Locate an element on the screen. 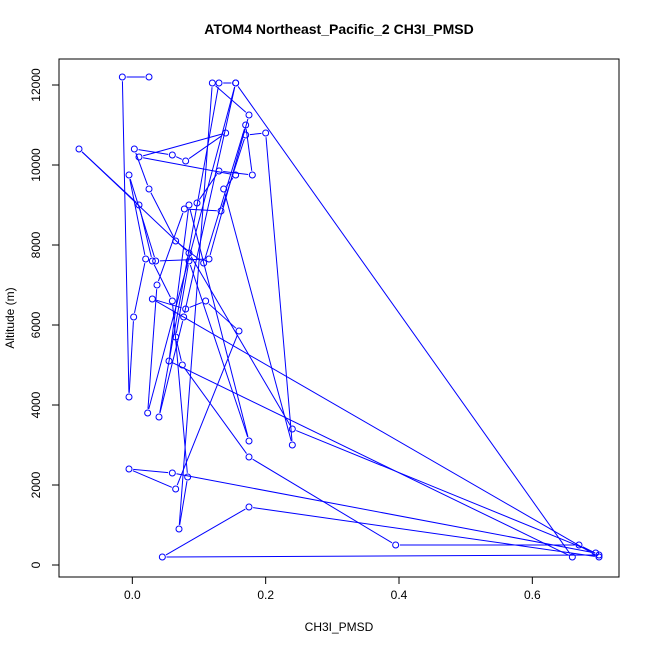 Image resolution: width=650 pixels, height=650 pixels. y-tick-label: 4000 is located at coordinates (36, 404).